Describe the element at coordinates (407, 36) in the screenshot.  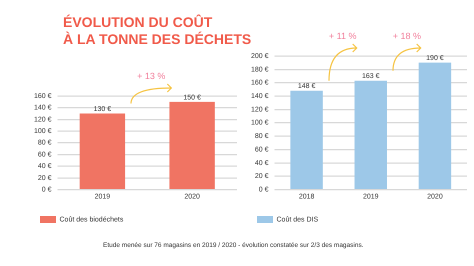
I see `text: + 18 %` at that location.